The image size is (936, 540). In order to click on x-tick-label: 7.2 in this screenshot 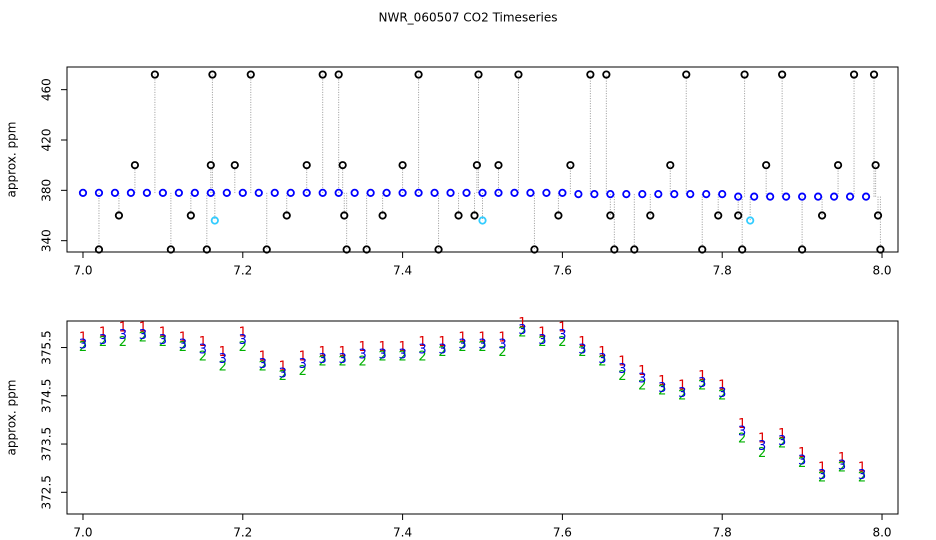, I will do `click(242, 533)`.